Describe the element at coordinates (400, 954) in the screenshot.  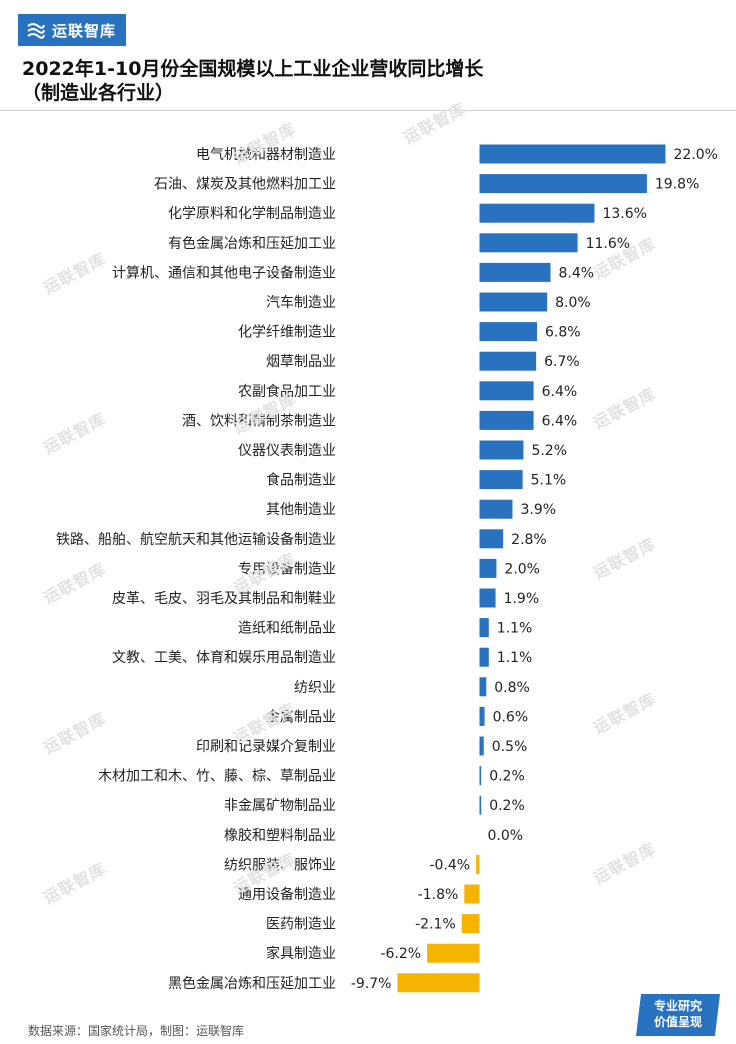
I see `value-label: -6.2%` at that location.